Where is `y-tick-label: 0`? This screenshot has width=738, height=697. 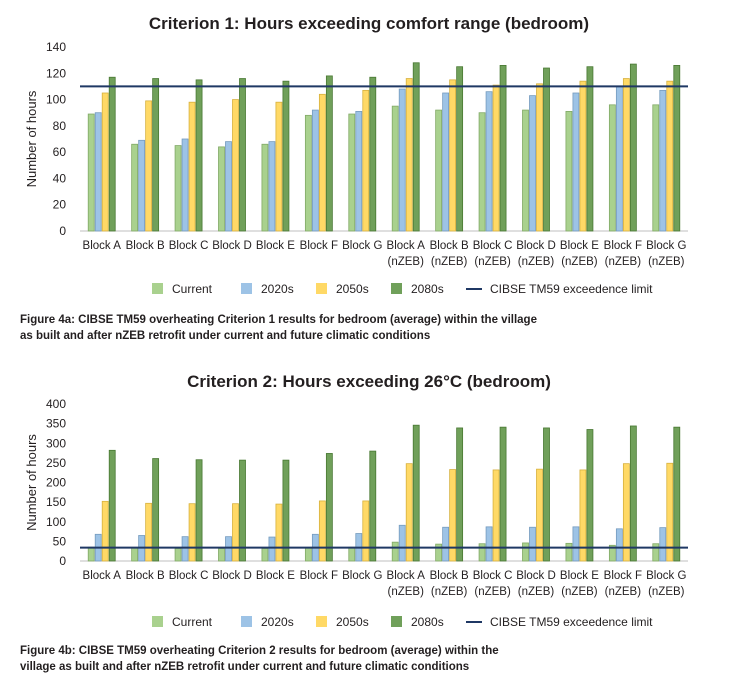
y-tick-label: 0 is located at coordinates (62, 231).